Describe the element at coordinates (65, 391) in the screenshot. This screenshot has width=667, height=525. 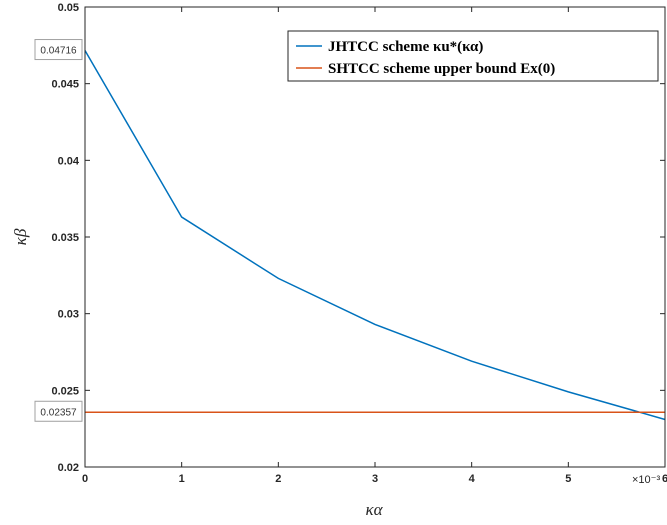
I see `y-tick-label: 0.025` at that location.